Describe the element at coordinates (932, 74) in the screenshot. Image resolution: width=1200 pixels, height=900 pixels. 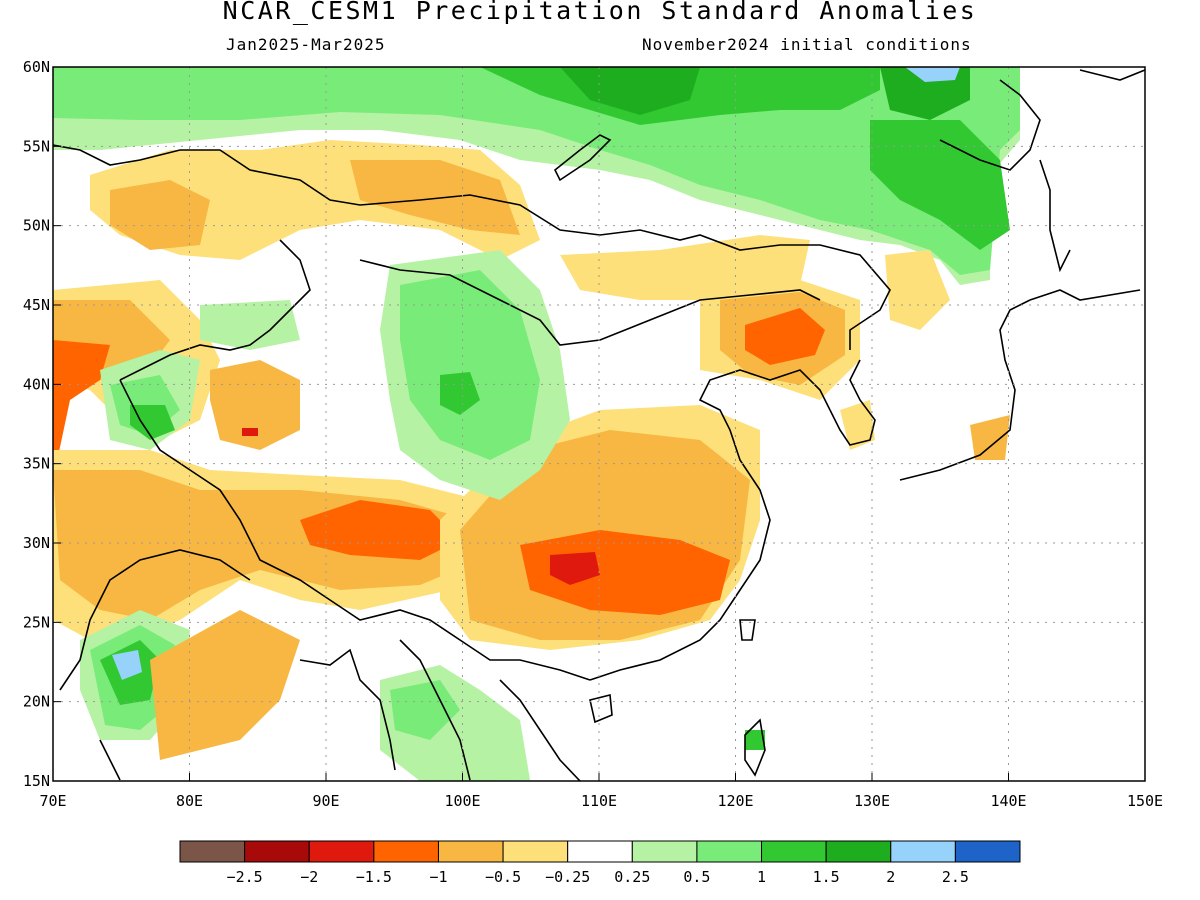
I see `anomaly-region-north-top` at that location.